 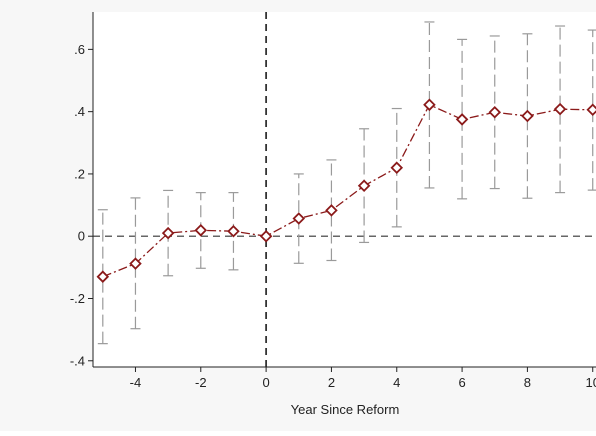 I want to click on y-tick-label-5: .6, so click(x=79, y=49).